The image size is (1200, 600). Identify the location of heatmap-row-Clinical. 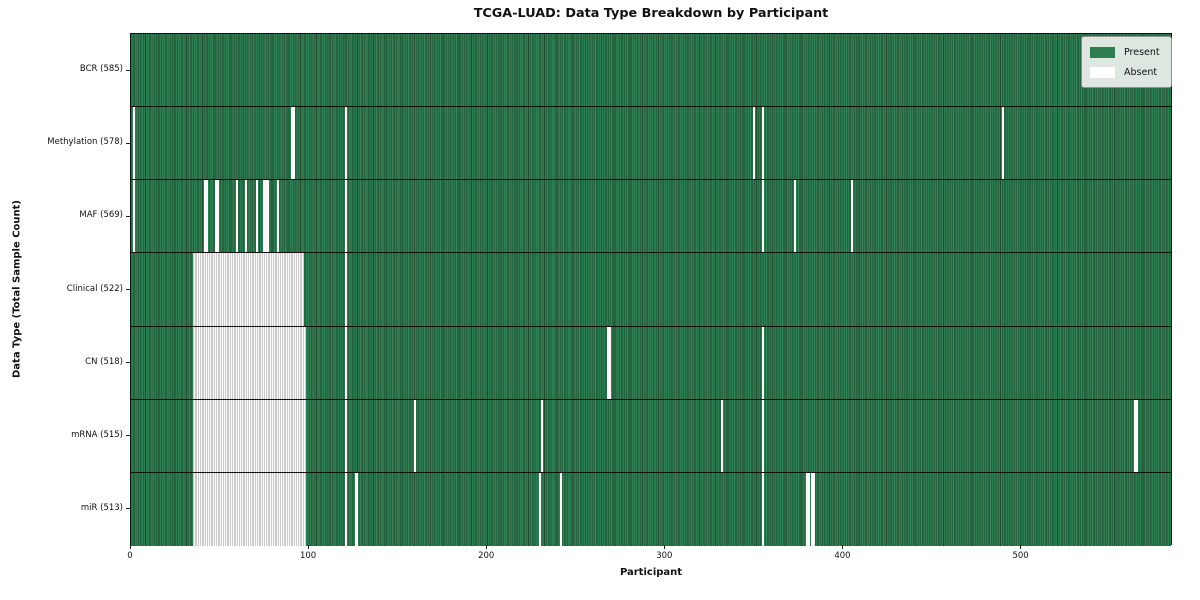
(651, 290).